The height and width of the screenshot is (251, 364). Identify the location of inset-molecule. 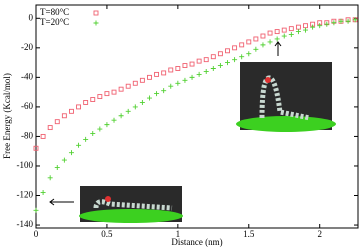
(133, 205).